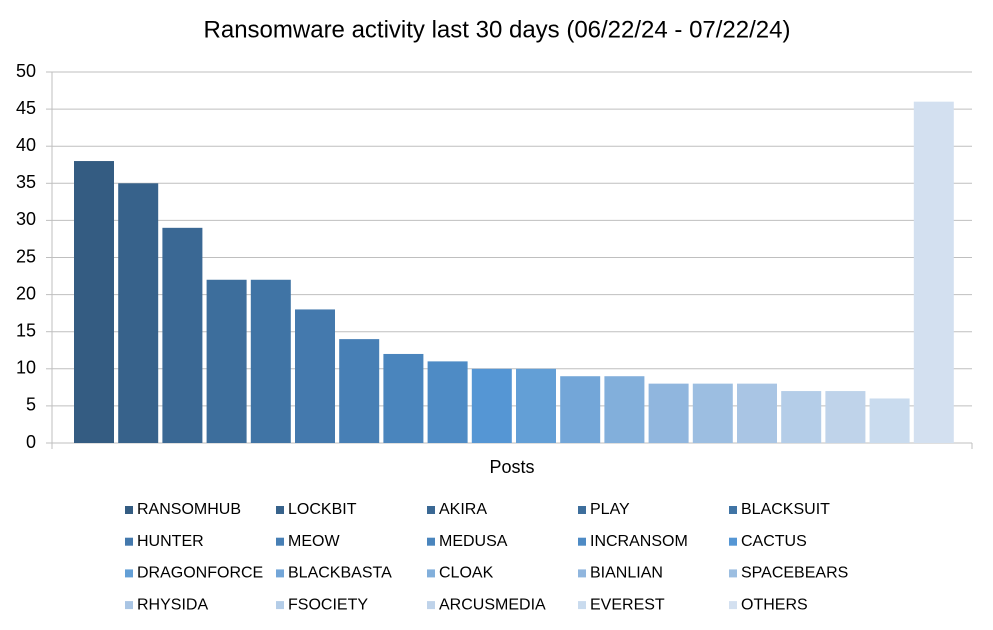 This screenshot has height=630, width=993. What do you see at coordinates (26, 108) in the screenshot?
I see `y-tick-label: 45` at bounding box center [26, 108].